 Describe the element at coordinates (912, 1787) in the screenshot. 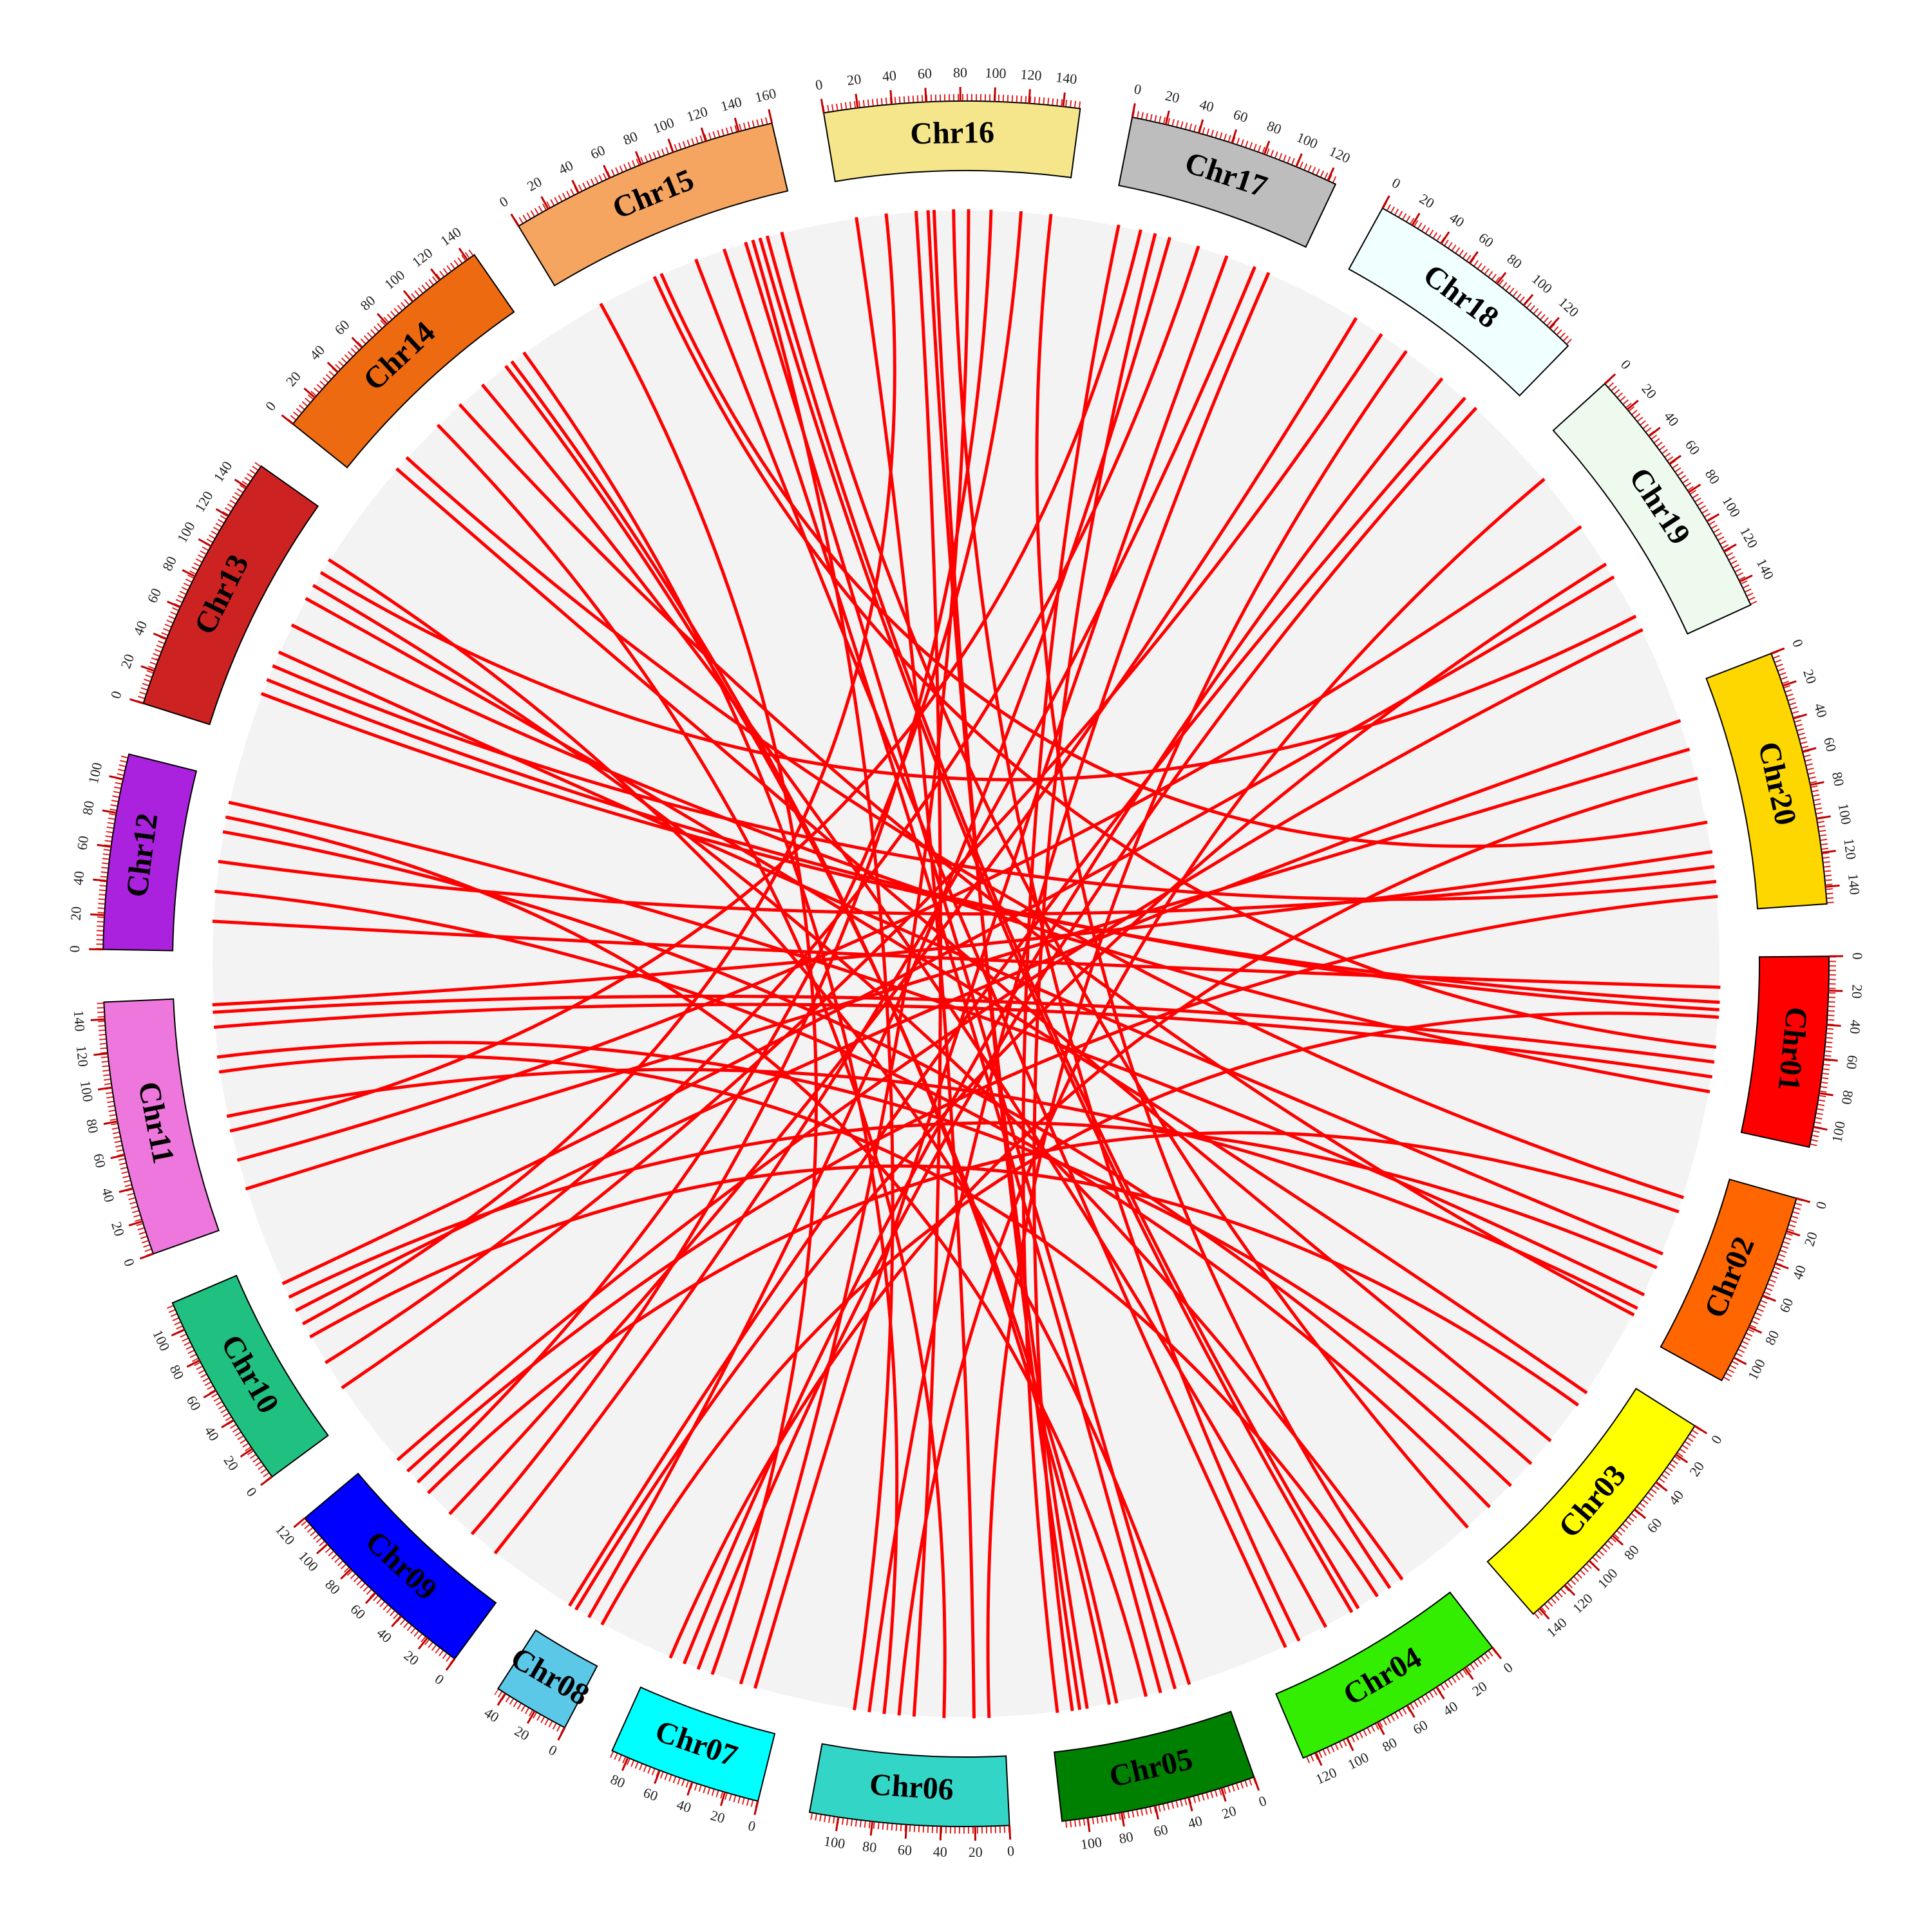

I see `chromosome-label: Chr06` at that location.